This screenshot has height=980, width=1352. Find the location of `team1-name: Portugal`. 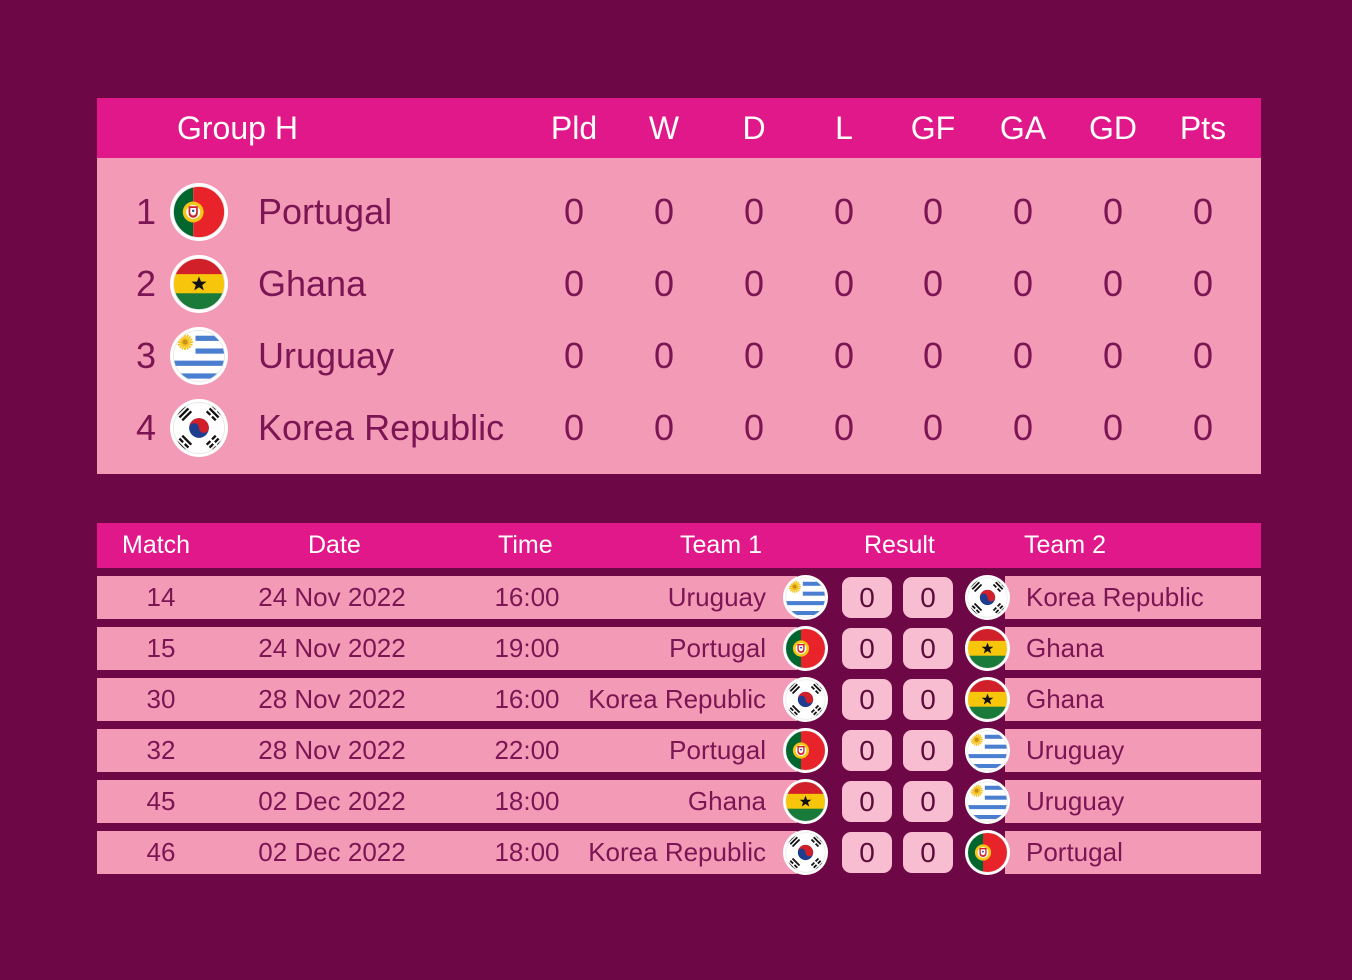

team1-name: Portugal is located at coordinates (717, 648).